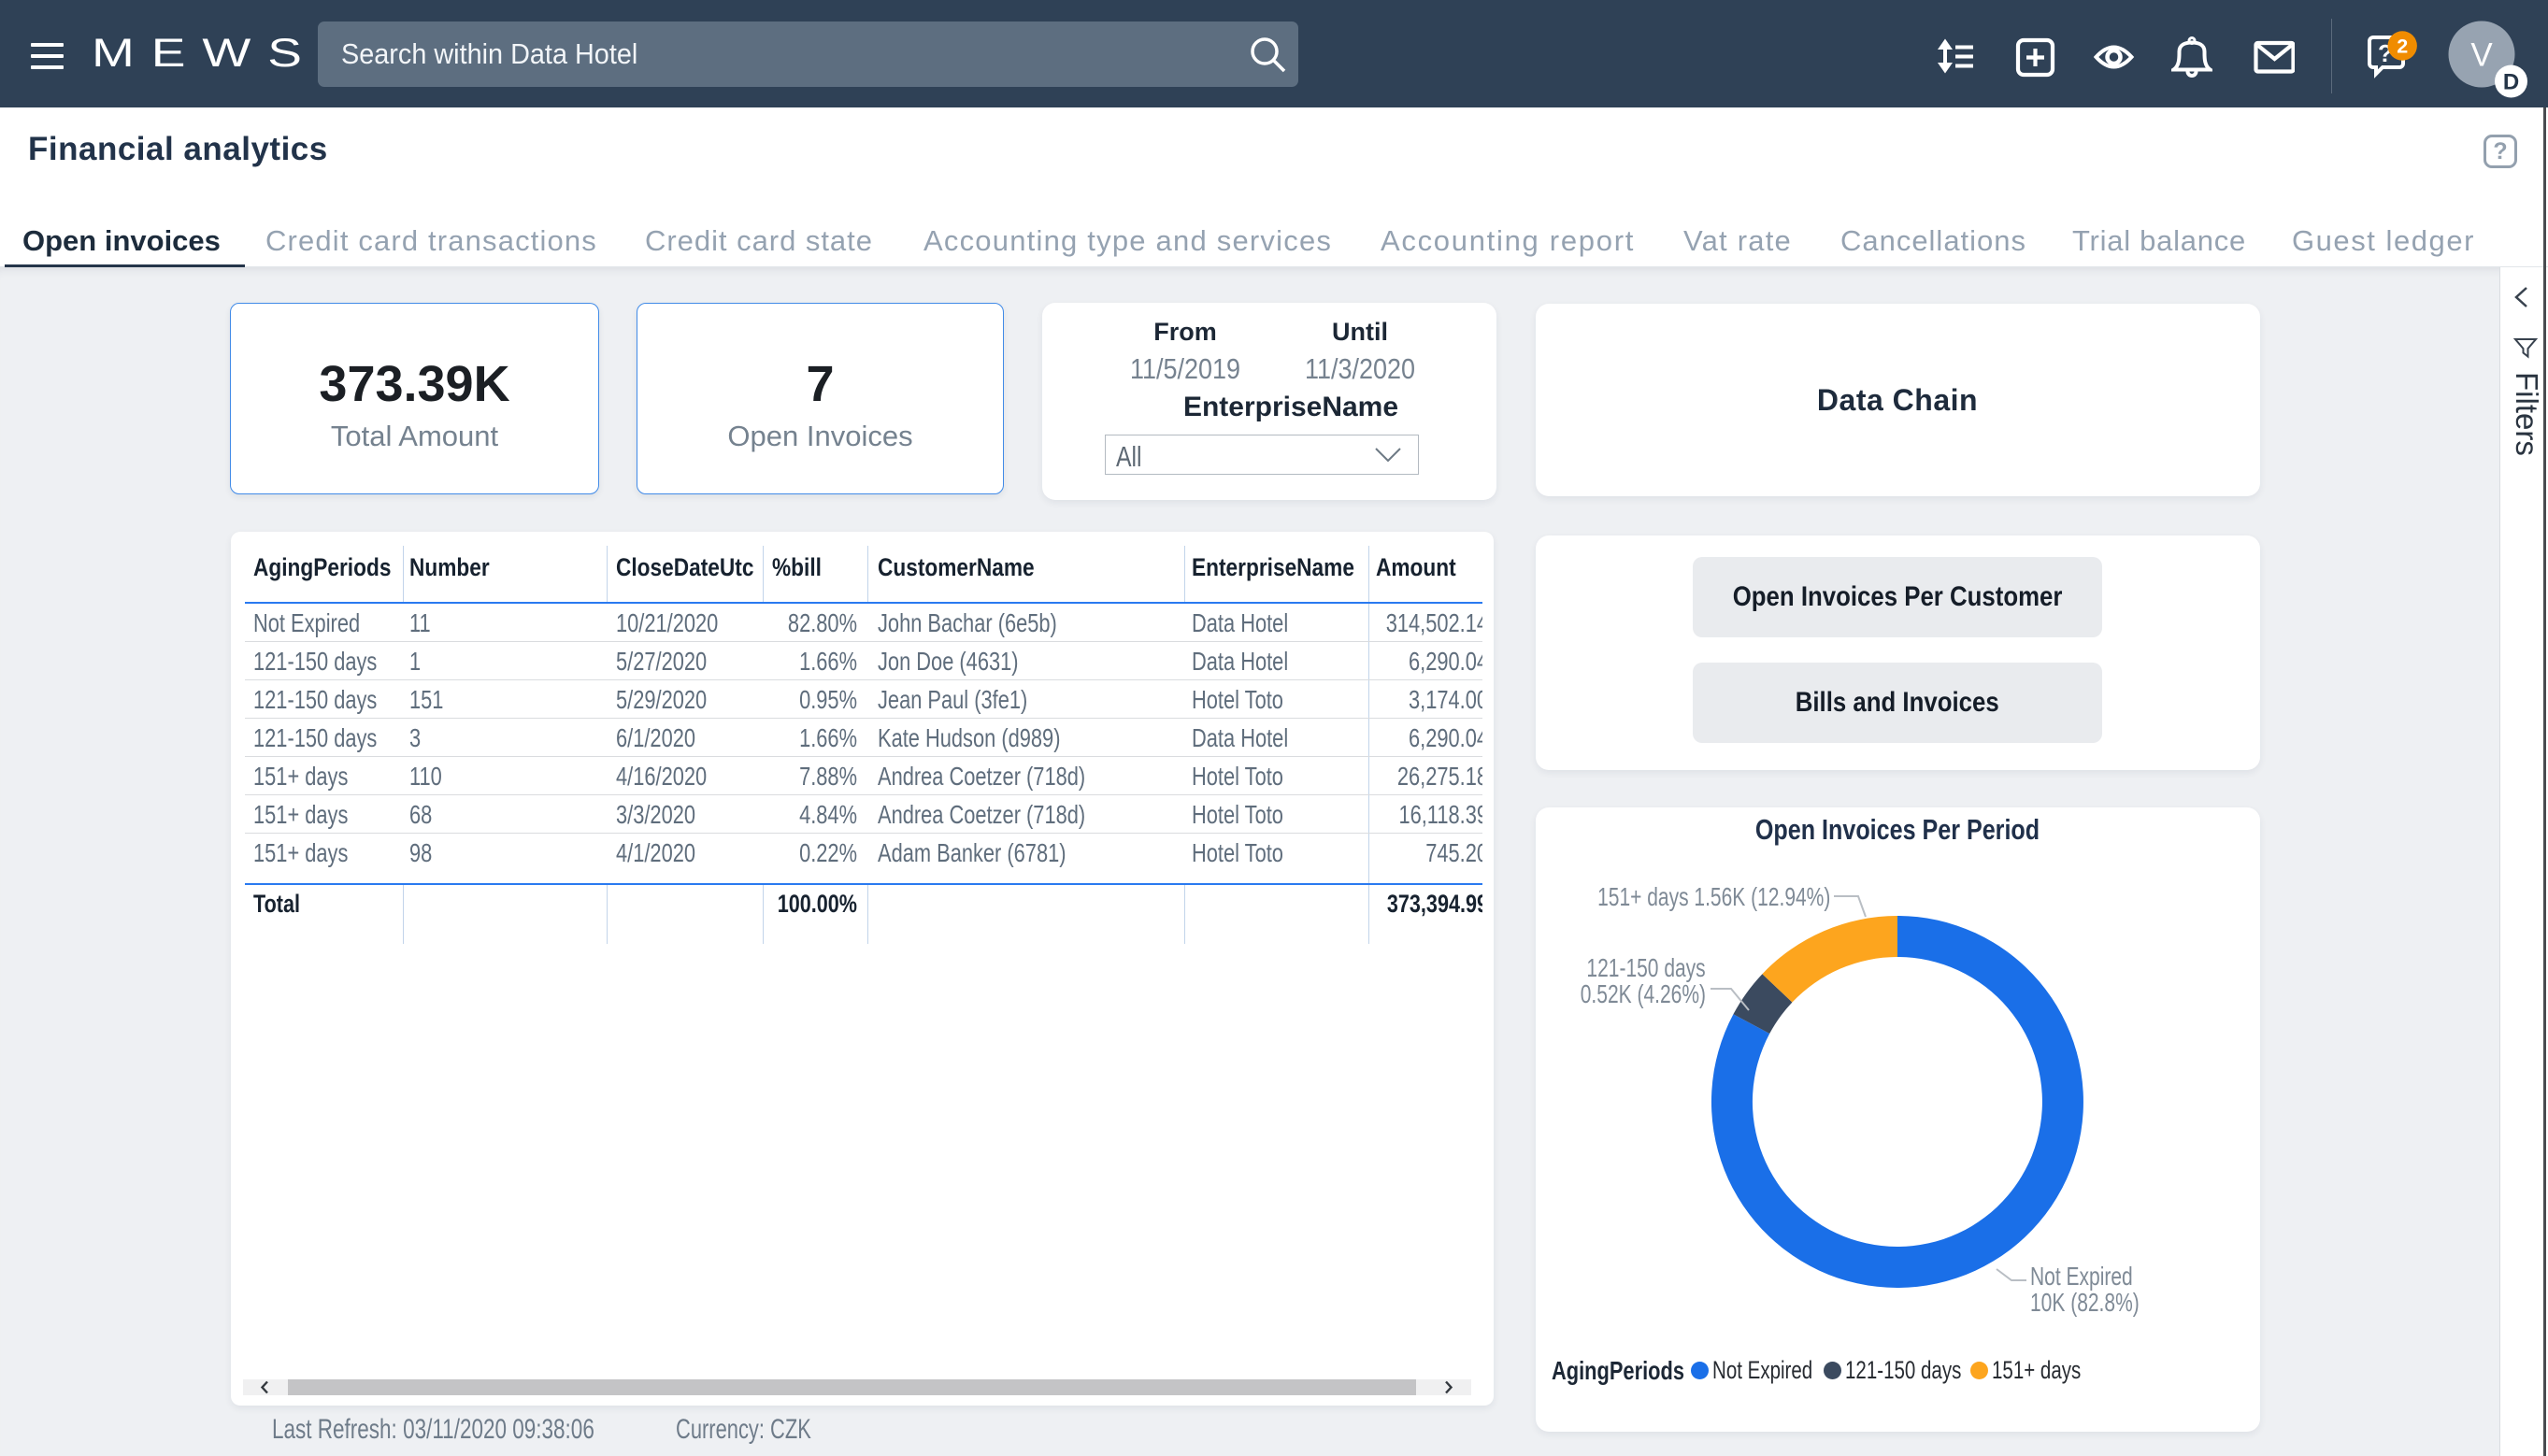 The image size is (2548, 1456). I want to click on svg-text: 2, so click(2402, 47).